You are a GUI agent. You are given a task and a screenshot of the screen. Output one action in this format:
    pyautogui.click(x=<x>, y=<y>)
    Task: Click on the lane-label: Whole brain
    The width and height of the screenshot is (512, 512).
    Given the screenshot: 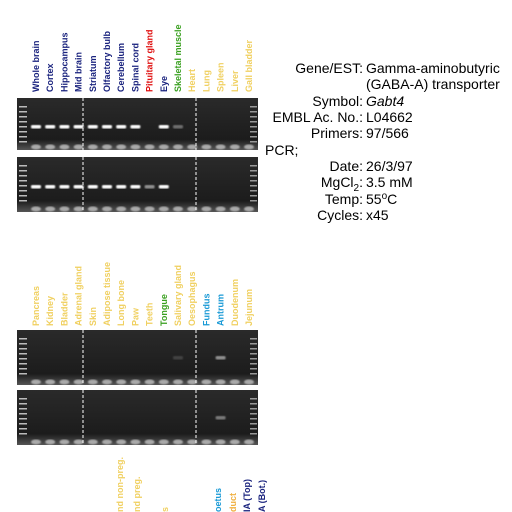 What is the action you would take?
    pyautogui.click(x=36, y=67)
    